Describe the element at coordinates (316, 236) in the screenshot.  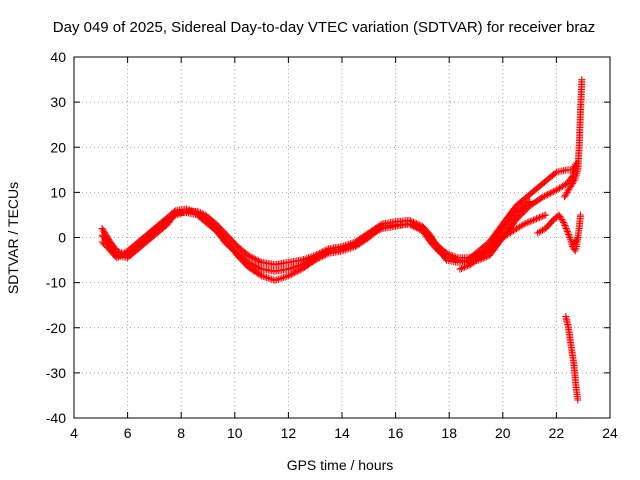
I see `series-track-c` at that location.